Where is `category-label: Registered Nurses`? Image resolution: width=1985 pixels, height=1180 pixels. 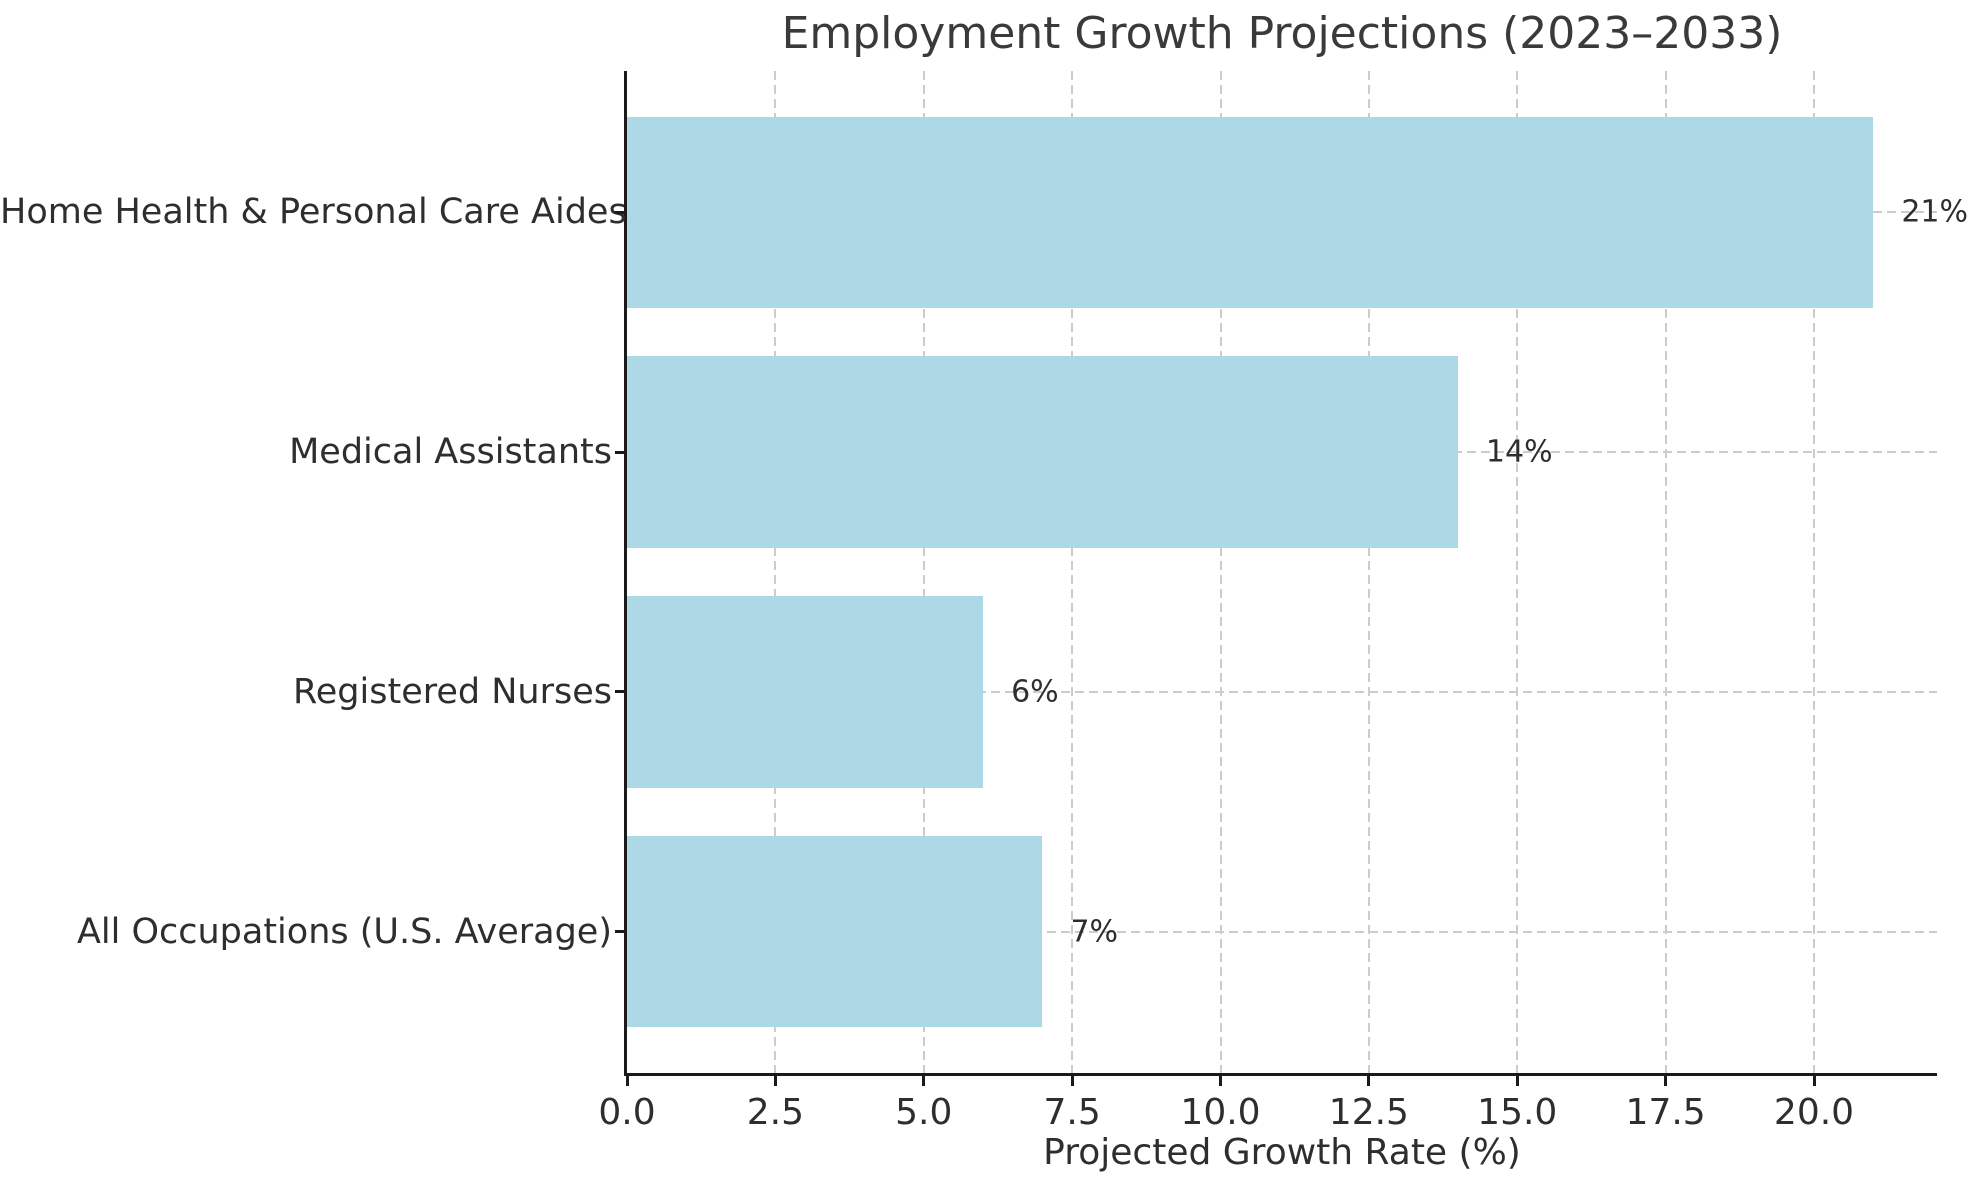 category-label: Registered Nurses is located at coordinates (452, 691).